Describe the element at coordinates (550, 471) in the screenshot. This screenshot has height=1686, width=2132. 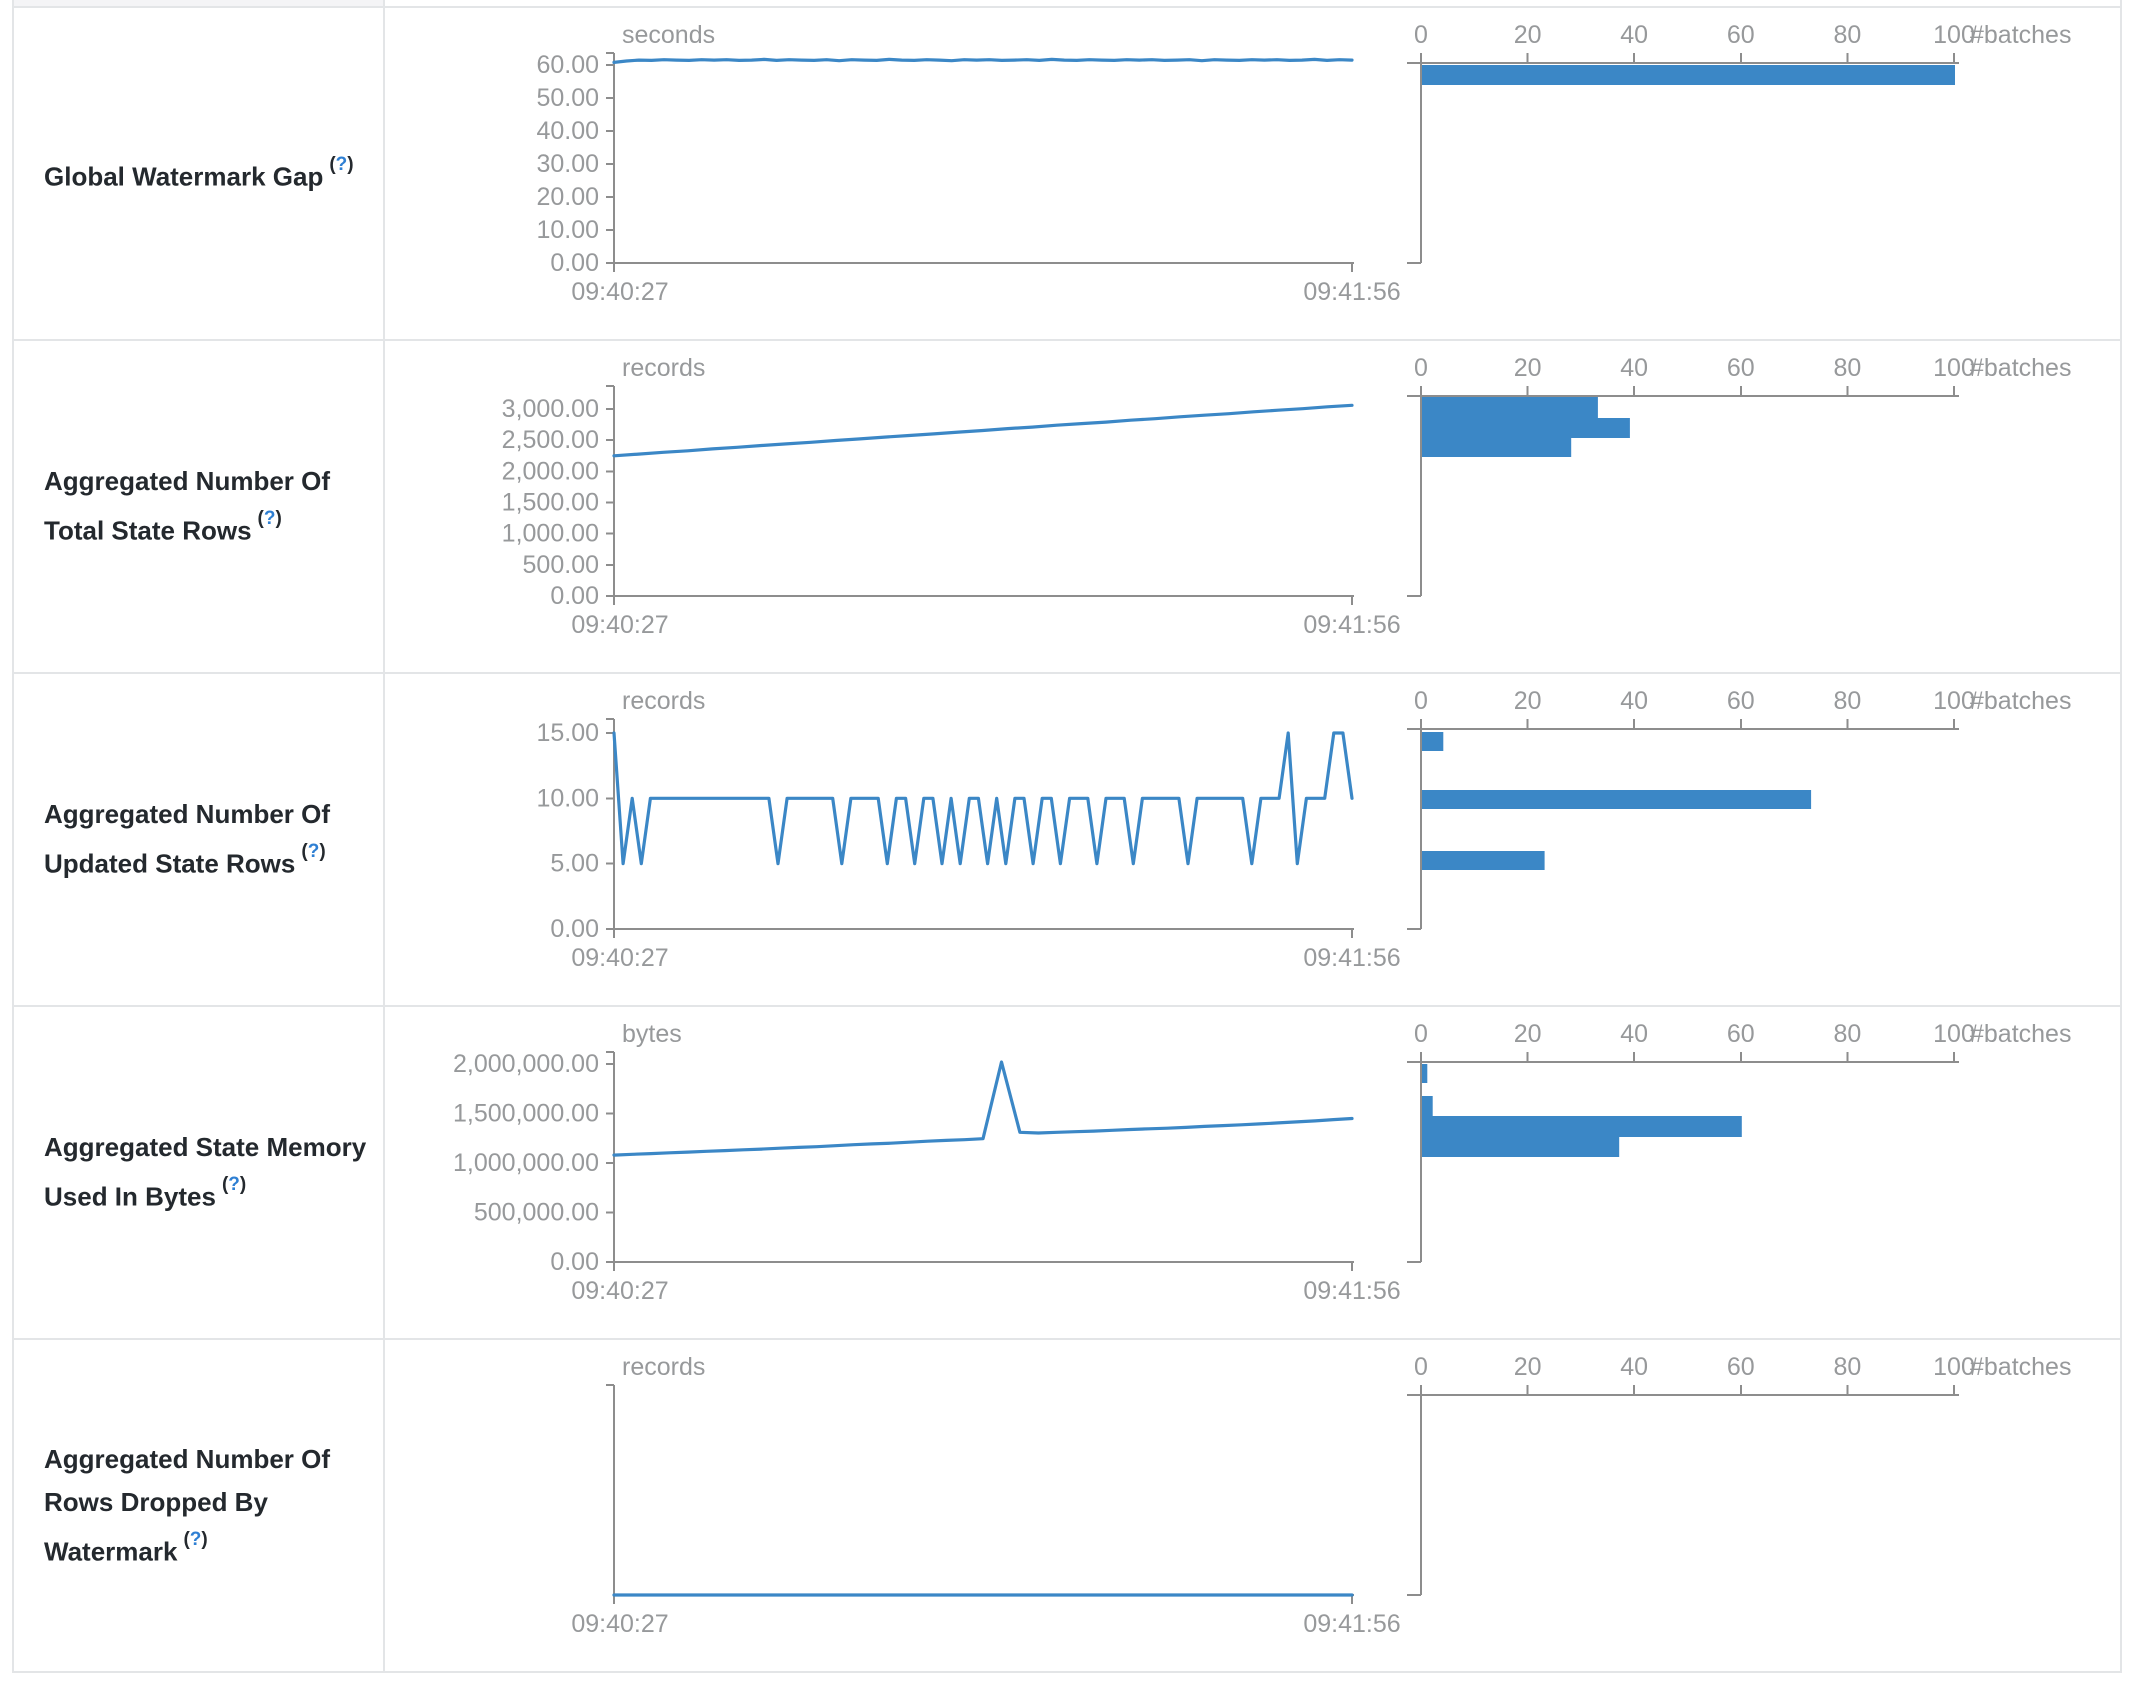
I see `svg-text: 2,000.00` at that location.